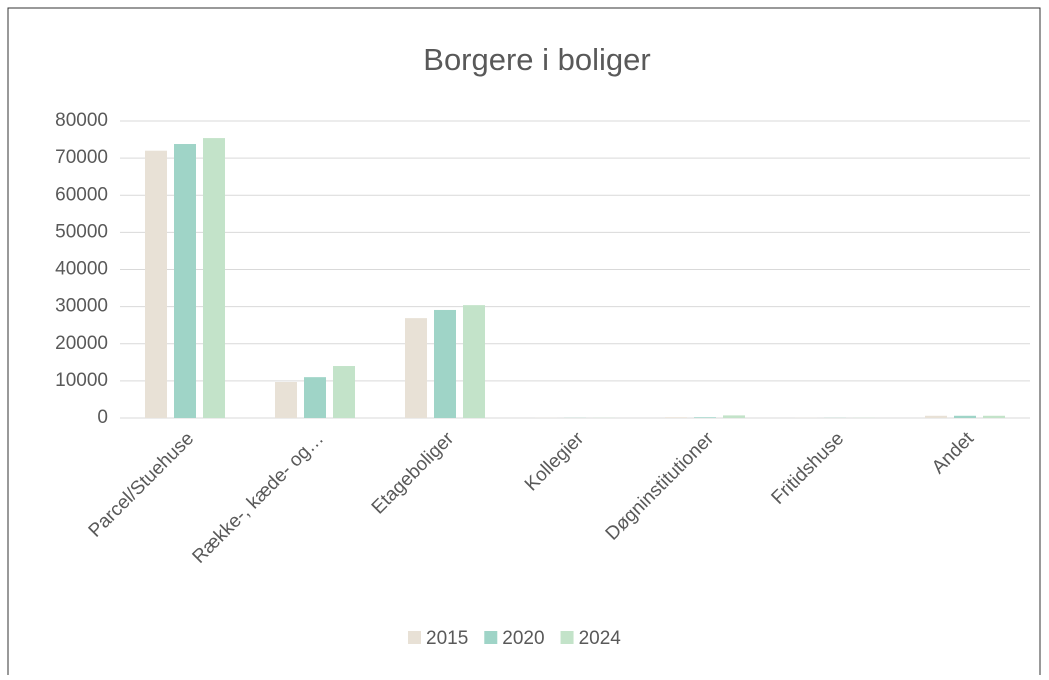 This screenshot has width=1049, height=680. Describe the element at coordinates (81, 343) in the screenshot. I see `y-tick-label: 20000` at that location.